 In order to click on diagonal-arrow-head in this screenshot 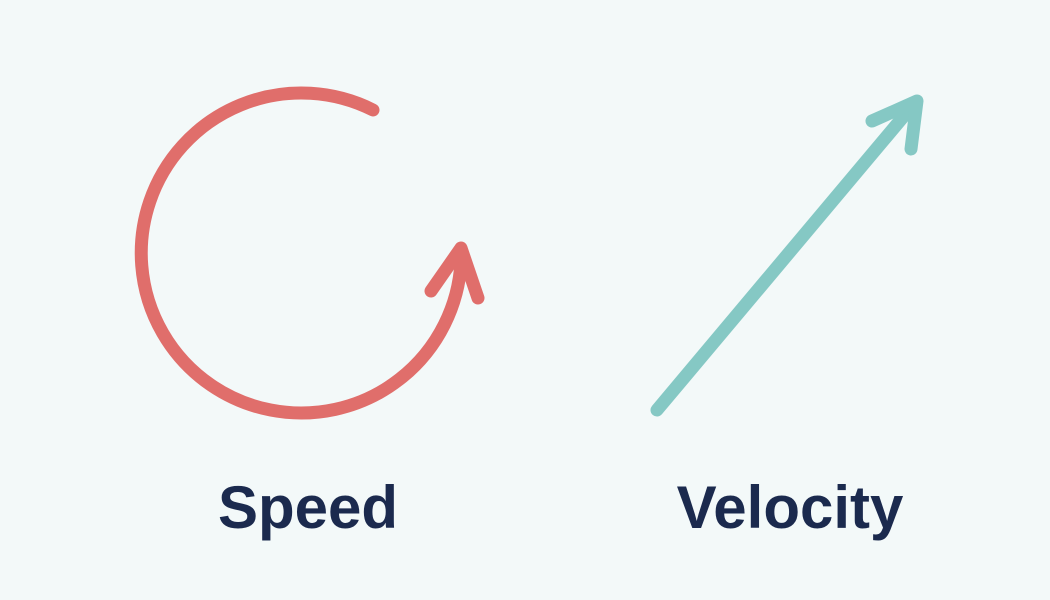, I will do `click(894, 125)`.